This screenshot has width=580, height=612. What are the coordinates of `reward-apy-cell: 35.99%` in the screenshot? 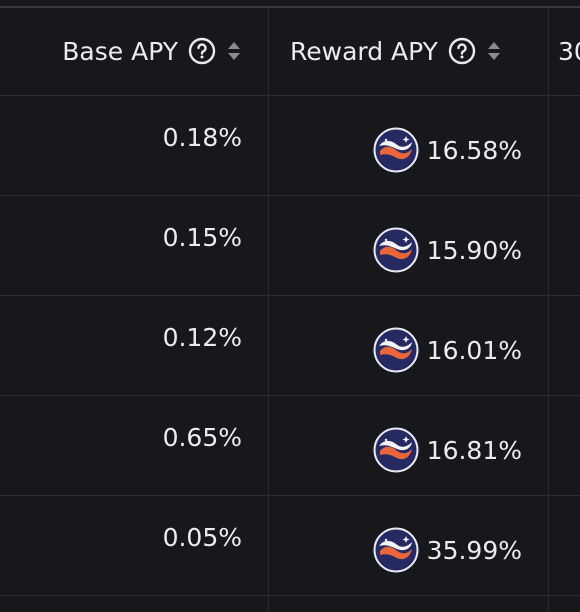 It's located at (447, 550).